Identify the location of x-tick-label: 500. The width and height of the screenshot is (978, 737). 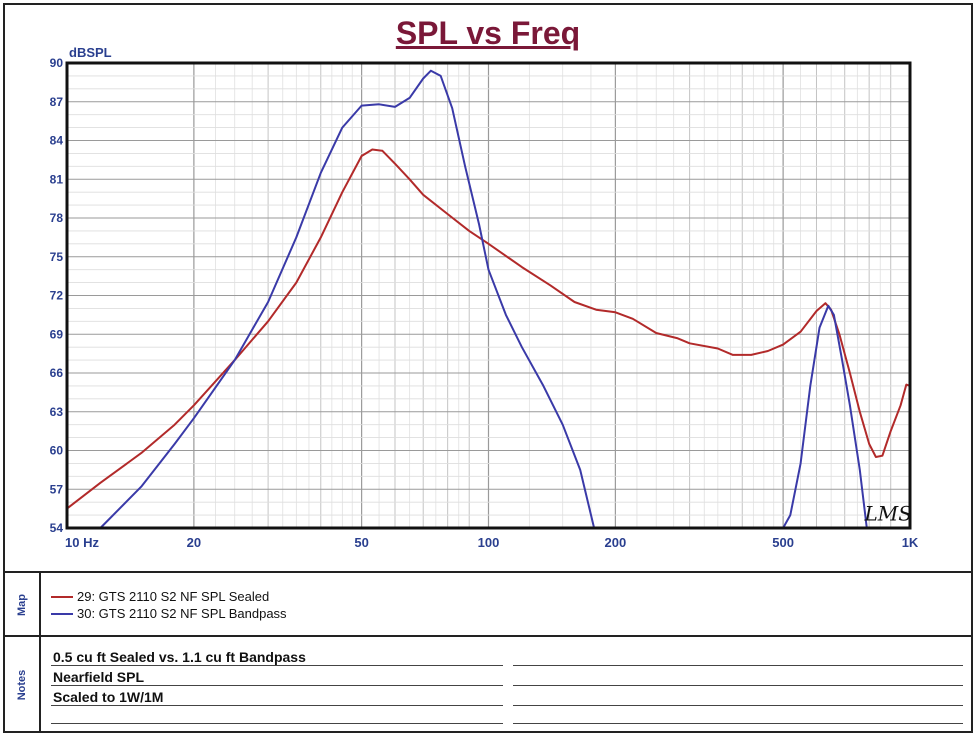
(783, 542).